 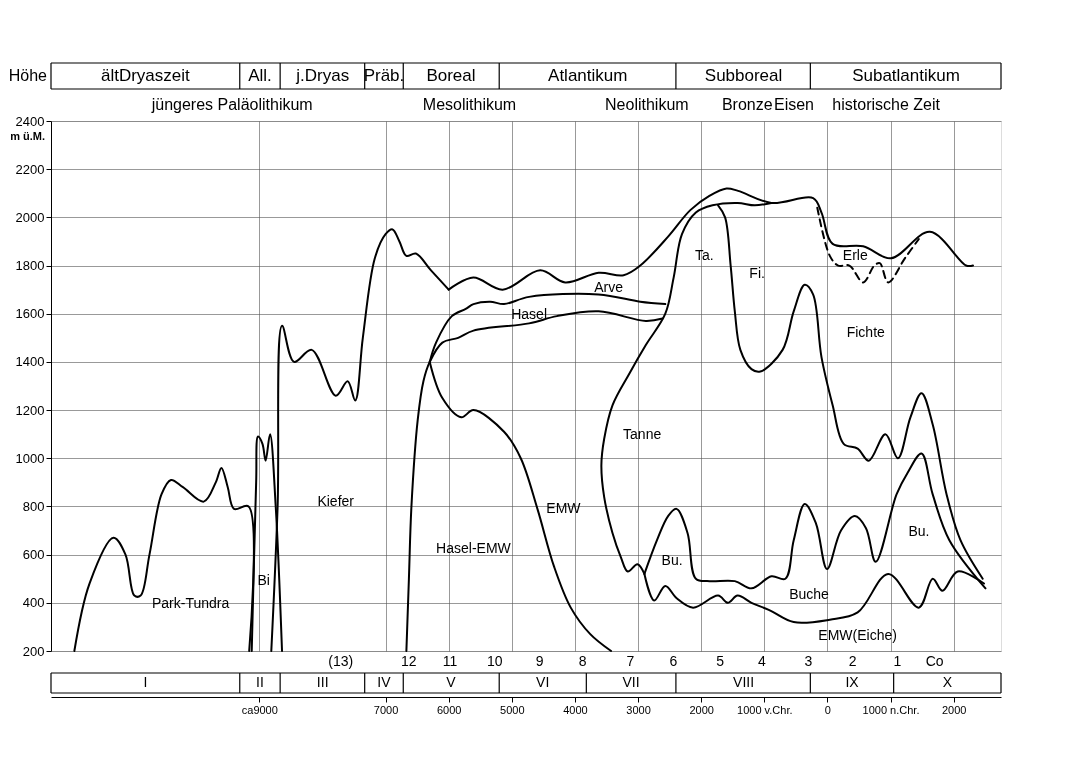 What do you see at coordinates (145, 75) in the screenshot?
I see `text: ältDryaszeit` at bounding box center [145, 75].